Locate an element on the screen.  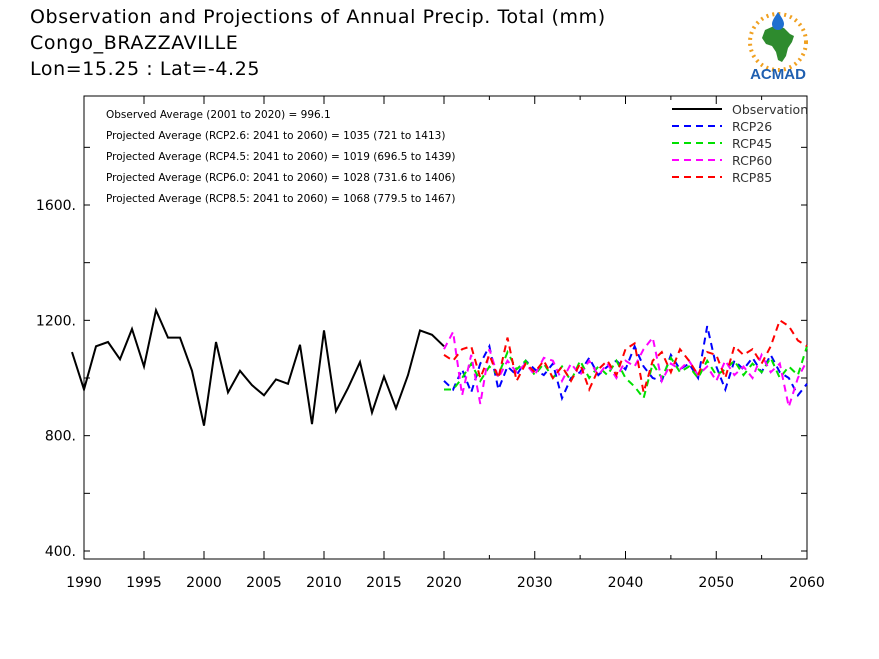
x-tick-label: 2005 is located at coordinates (264, 583).